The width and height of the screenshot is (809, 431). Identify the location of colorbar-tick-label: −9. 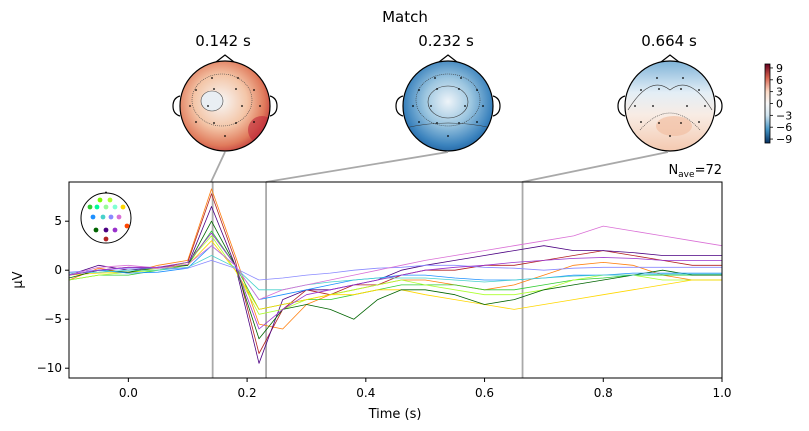
(784, 139).